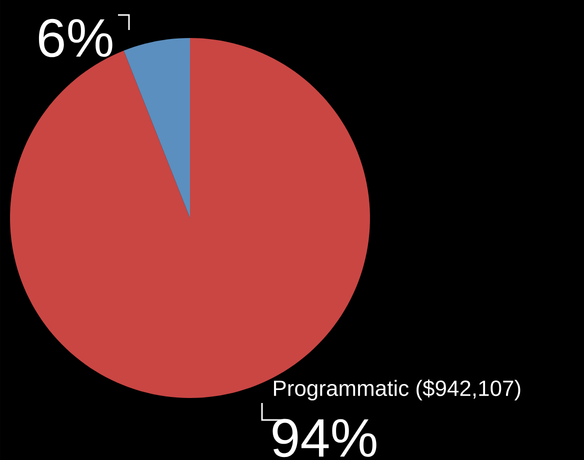  What do you see at coordinates (324, 438) in the screenshot?
I see `data-label: 94%` at bounding box center [324, 438].